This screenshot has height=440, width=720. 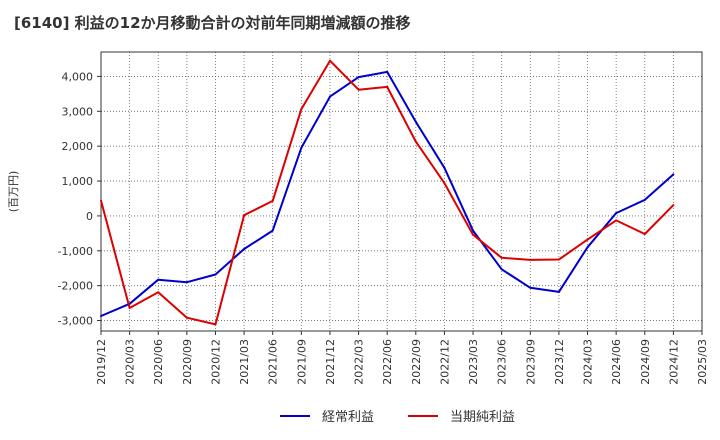 What do you see at coordinates (387, 362) in the screenshot?
I see `x-tick-label: 2022/06` at bounding box center [387, 362].